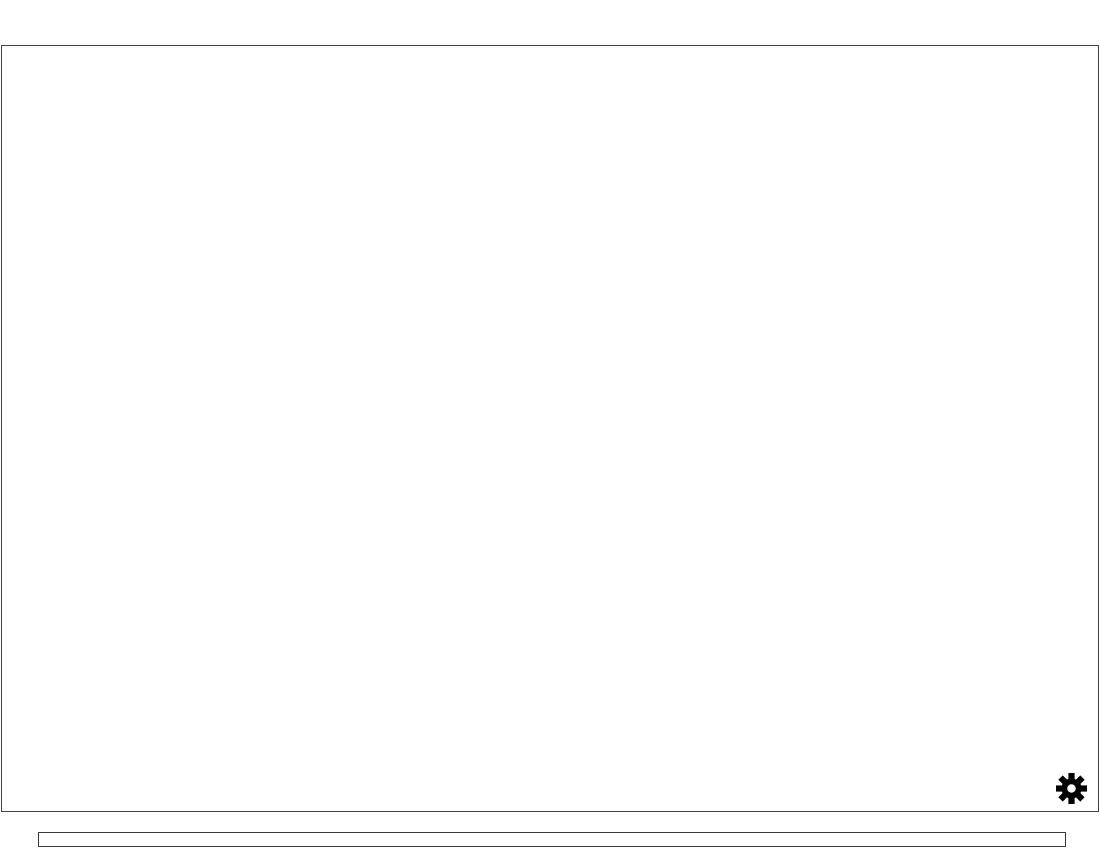 The width and height of the screenshot is (1100, 850). I want to click on gear-icon, so click(1071, 786).